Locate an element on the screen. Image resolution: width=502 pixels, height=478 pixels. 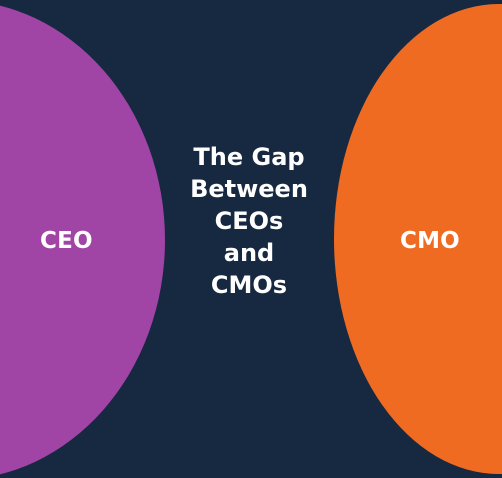
title-line-1: The Gap is located at coordinates (249, 157).